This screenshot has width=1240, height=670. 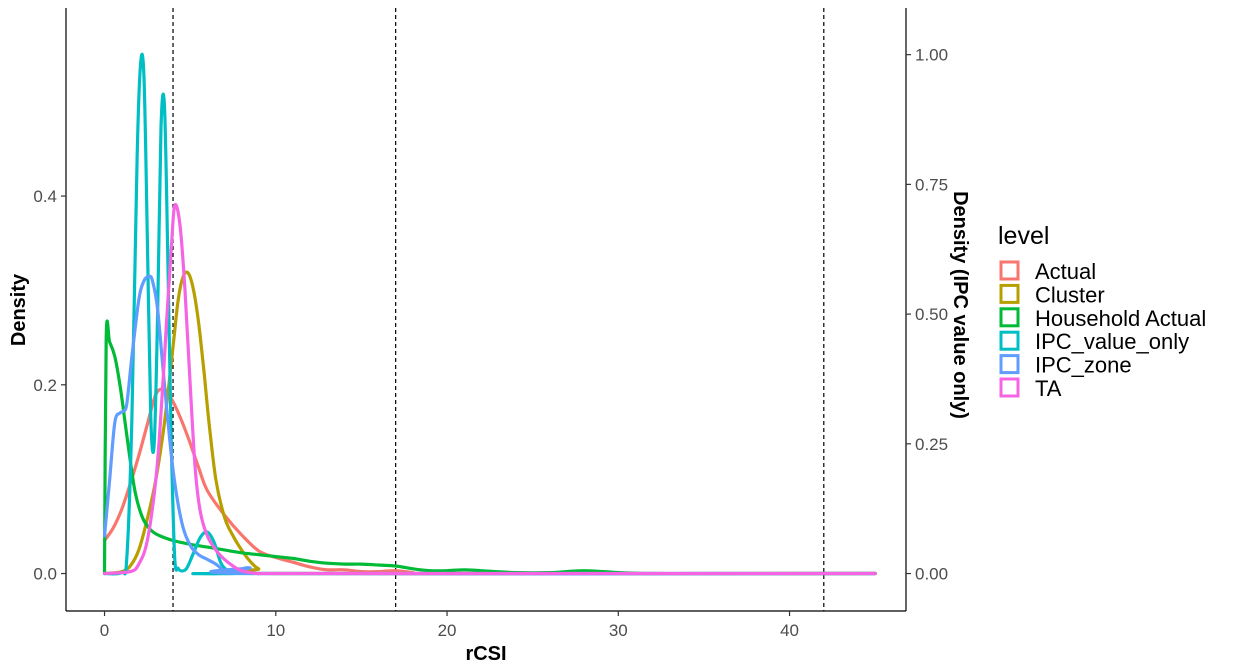 What do you see at coordinates (1009, 340) in the screenshot?
I see `legend-key-ipc-value-only` at bounding box center [1009, 340].